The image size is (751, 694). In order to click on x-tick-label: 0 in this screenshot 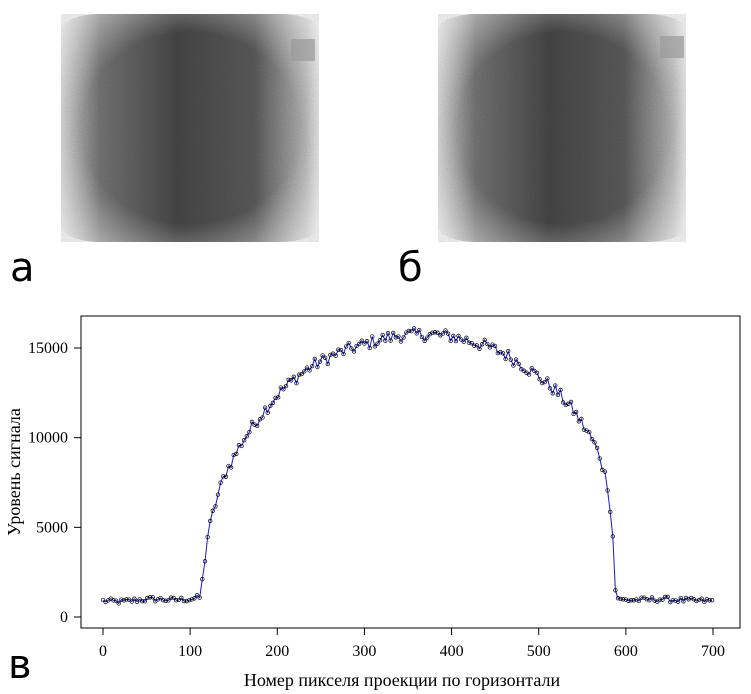, I will do `click(103, 651)`.